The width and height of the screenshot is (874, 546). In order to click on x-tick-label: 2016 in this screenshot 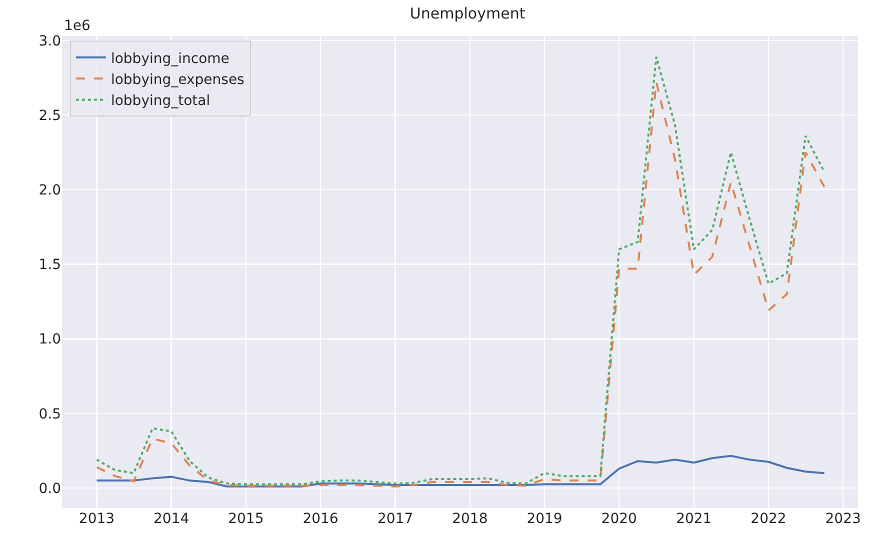, I will do `click(320, 519)`.